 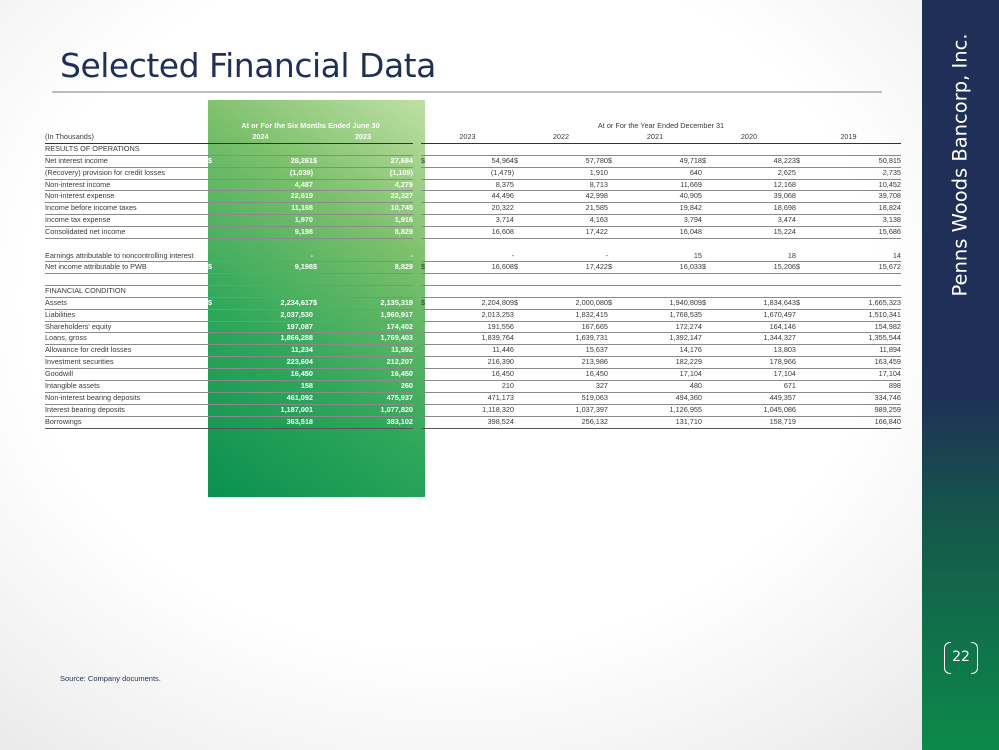 I want to click on value-cell: 158,719, so click(x=757, y=422).